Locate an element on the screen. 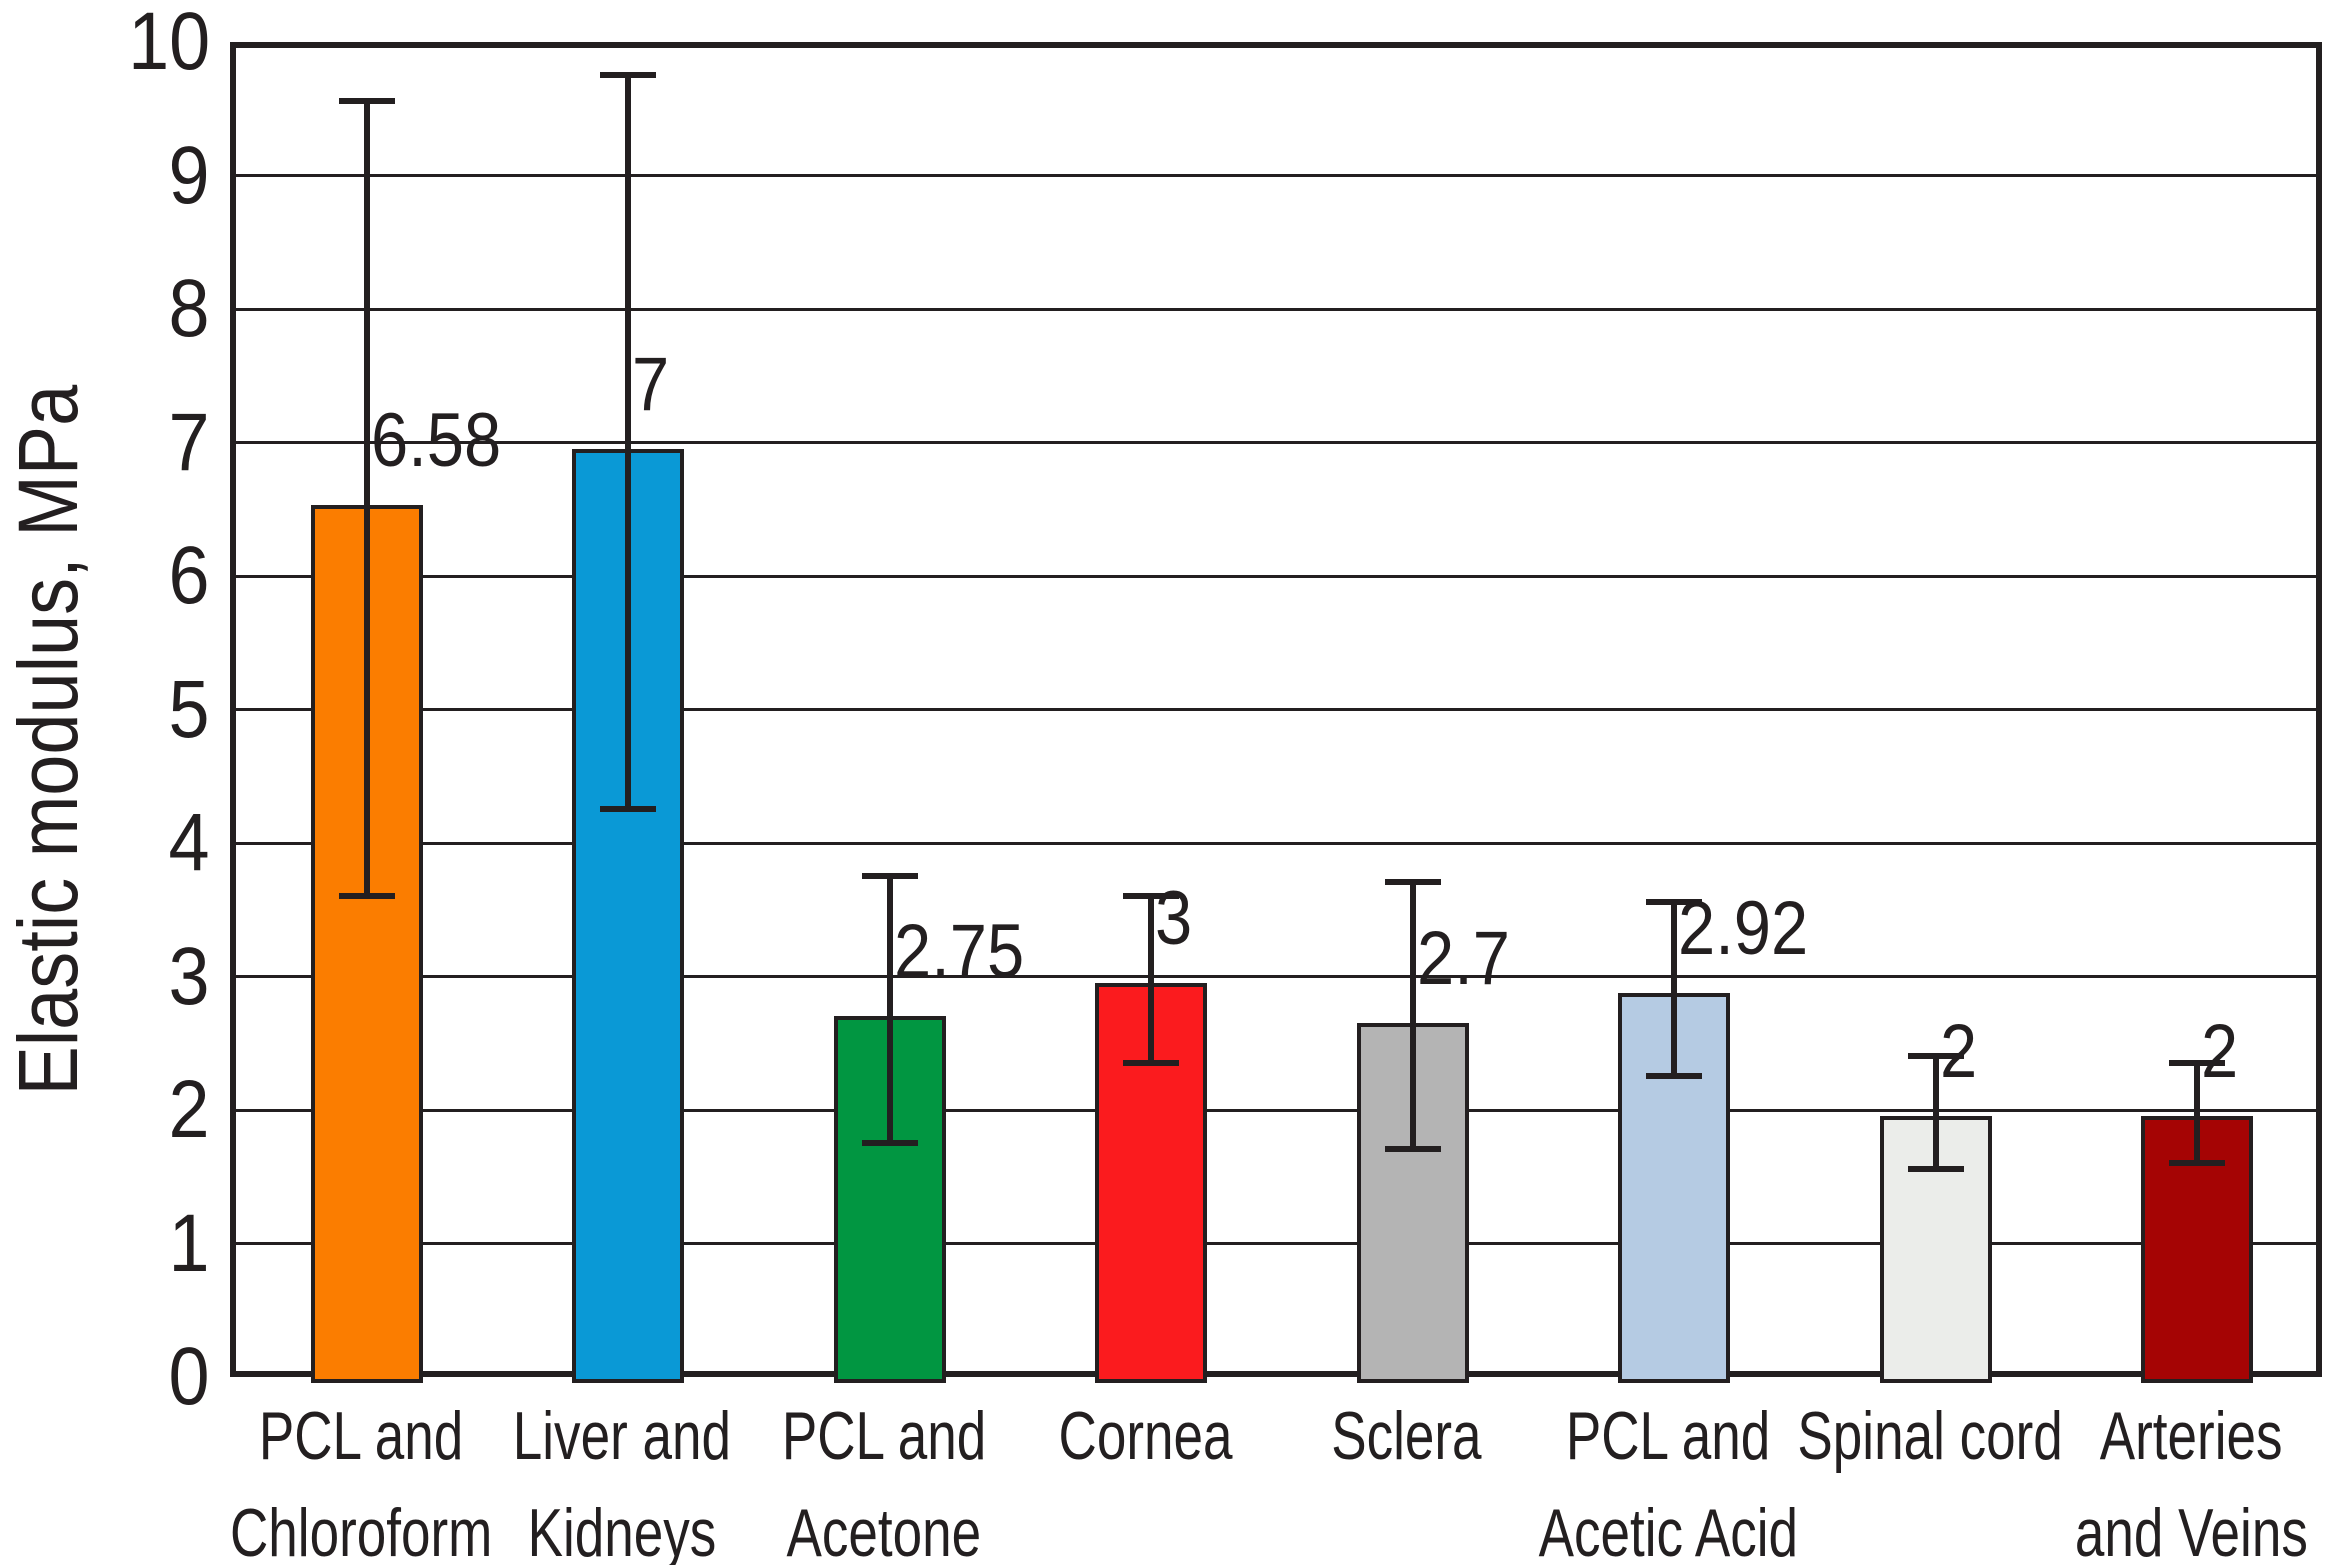 The height and width of the screenshot is (1565, 2333). y-tick-label-0: 0 is located at coordinates (125, 1377).